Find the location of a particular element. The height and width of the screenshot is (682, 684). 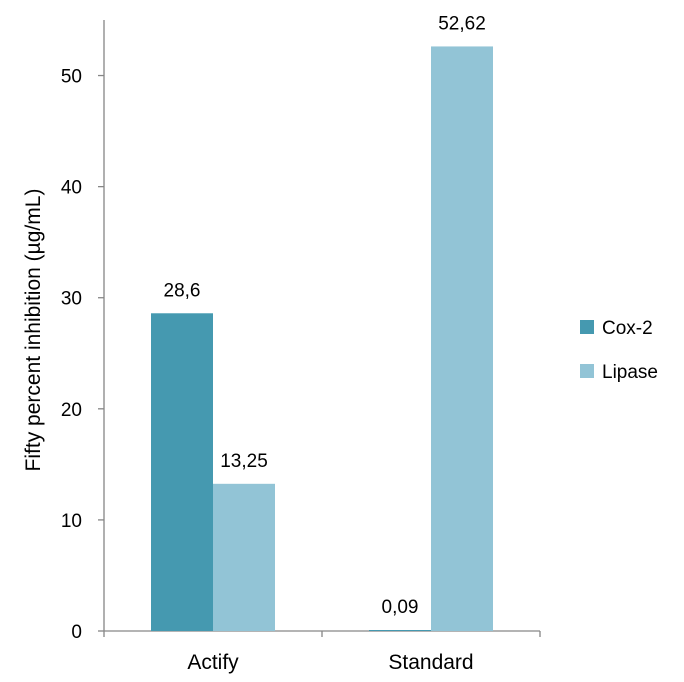

legend: Cox-2 Lipase is located at coordinates (619, 350).